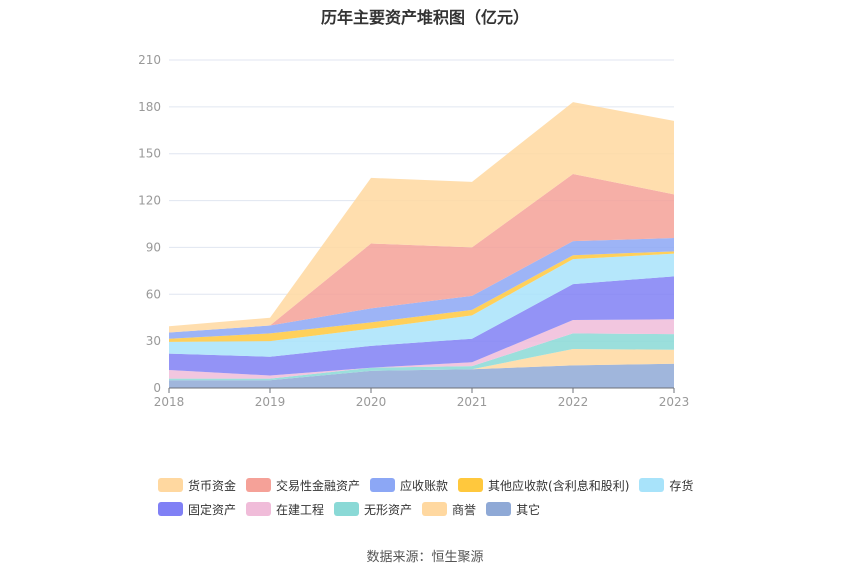 The height and width of the screenshot is (575, 850). What do you see at coordinates (149, 107) in the screenshot?
I see `y-tick-label: 180` at bounding box center [149, 107].